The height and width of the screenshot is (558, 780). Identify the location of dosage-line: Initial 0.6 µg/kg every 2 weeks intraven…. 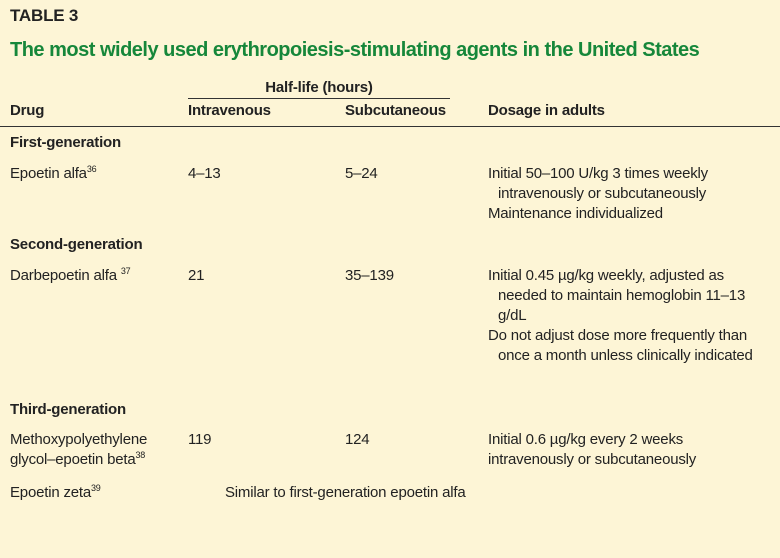
(592, 449).